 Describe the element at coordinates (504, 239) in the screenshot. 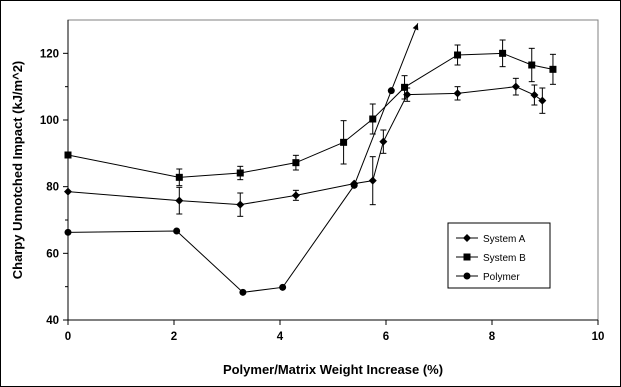

I see `legend-label: System A` at that location.